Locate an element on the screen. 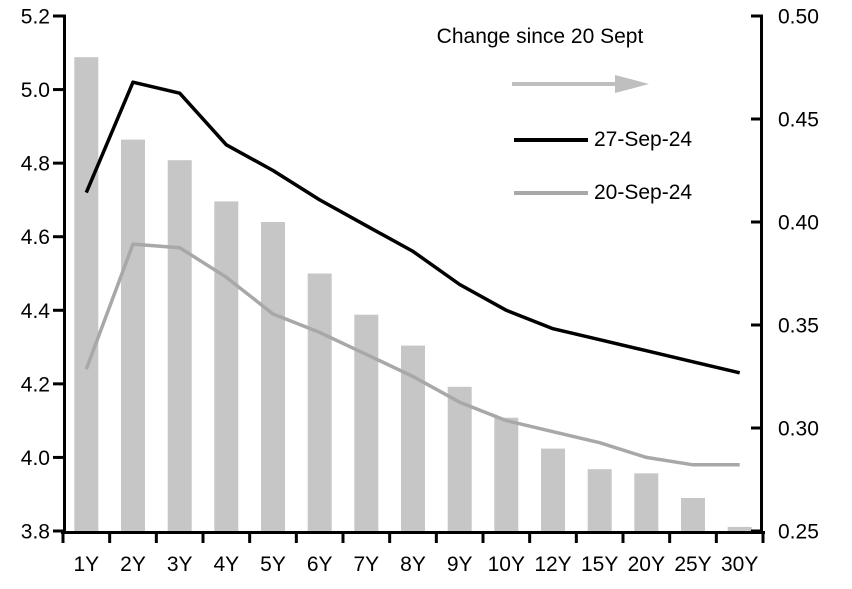  x-label-30Y: 30Y is located at coordinates (739, 564).